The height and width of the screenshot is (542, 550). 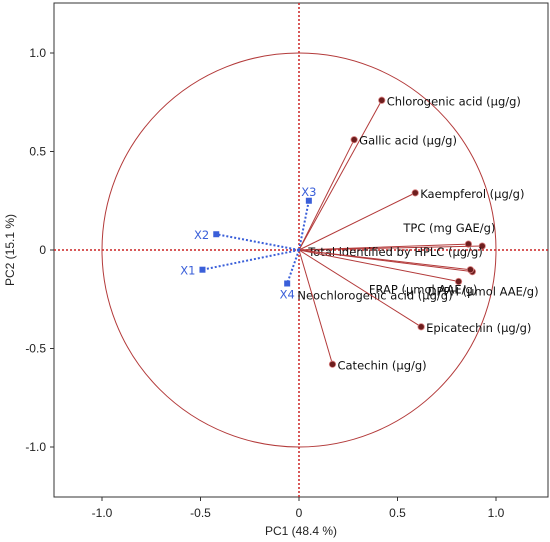 I want to click on active-variable-label: Gallic acid (μg/g), so click(x=408, y=141).